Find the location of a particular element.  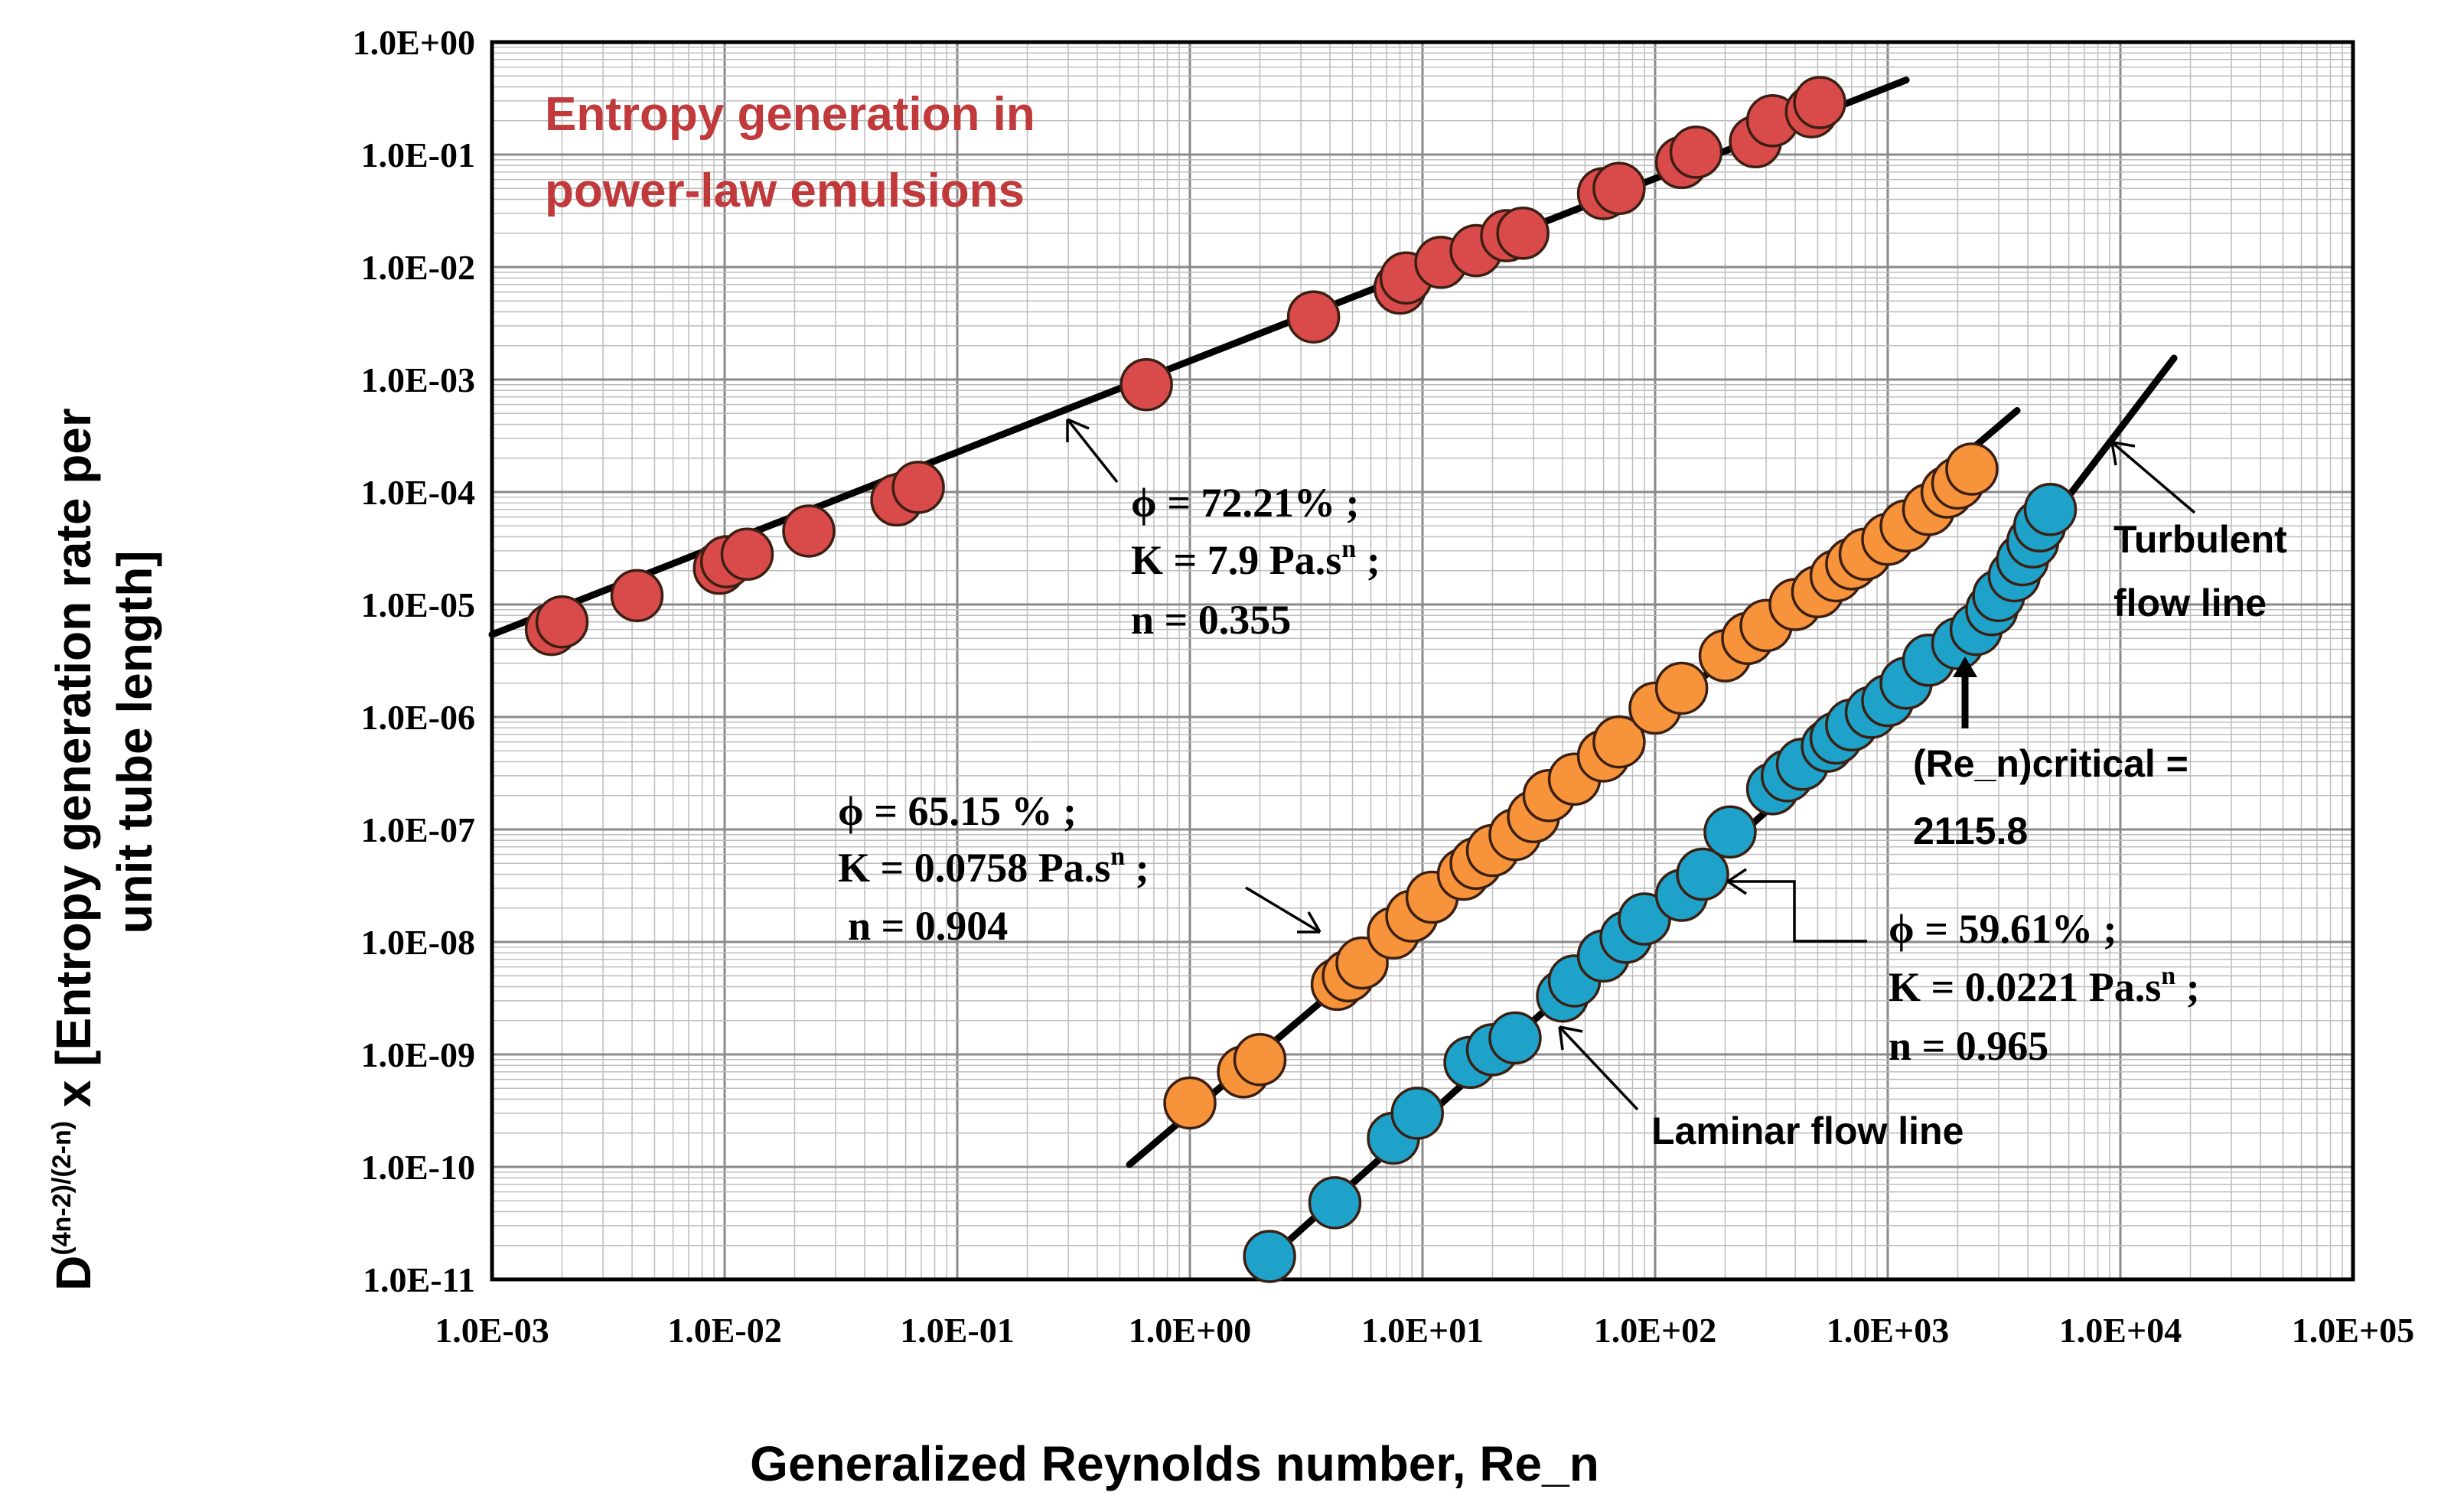

y-axis-title-mid: x [Entropy generation rate per is located at coordinates (74, 765).